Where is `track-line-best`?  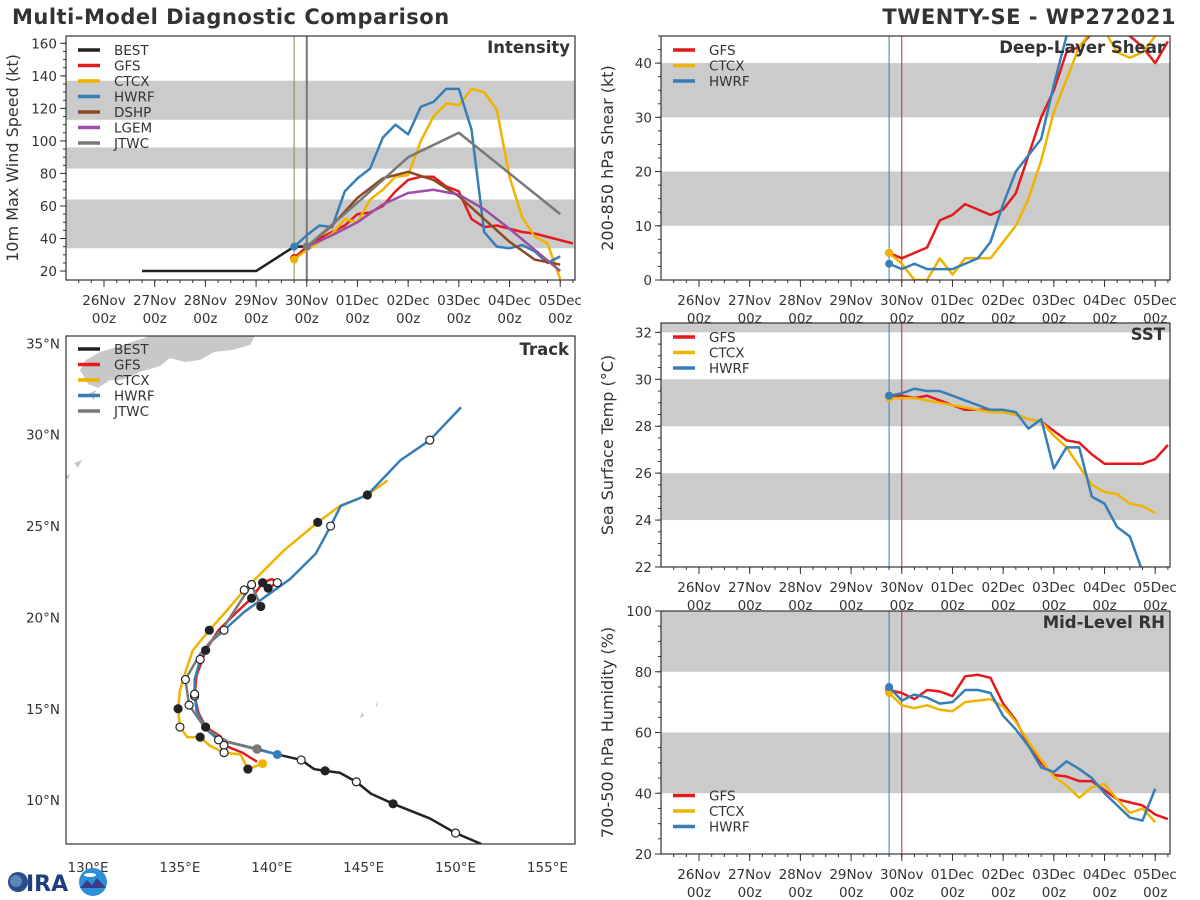
track-line-best is located at coordinates (369, 795).